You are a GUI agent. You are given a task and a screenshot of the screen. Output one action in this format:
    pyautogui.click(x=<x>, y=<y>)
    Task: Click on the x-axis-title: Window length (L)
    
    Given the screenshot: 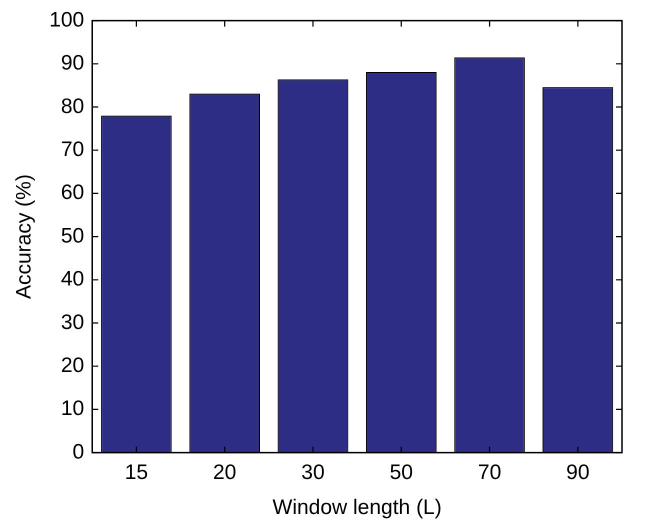 What is the action you would take?
    pyautogui.click(x=357, y=508)
    